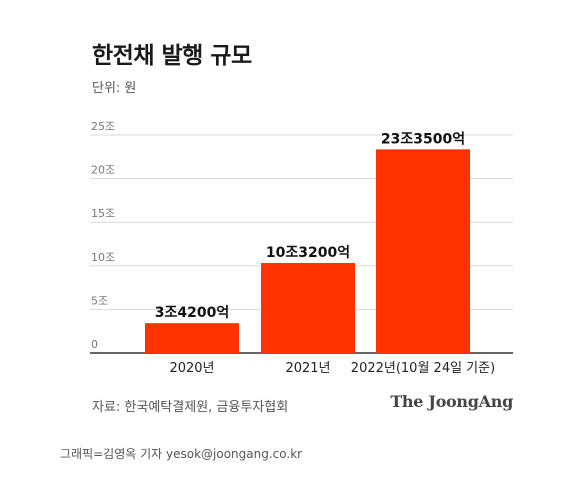 Image resolution: width=567 pixels, height=478 pixels. Describe the element at coordinates (423, 368) in the screenshot. I see `x-tick-label: 2022년(10월 24일 기준)` at that location.